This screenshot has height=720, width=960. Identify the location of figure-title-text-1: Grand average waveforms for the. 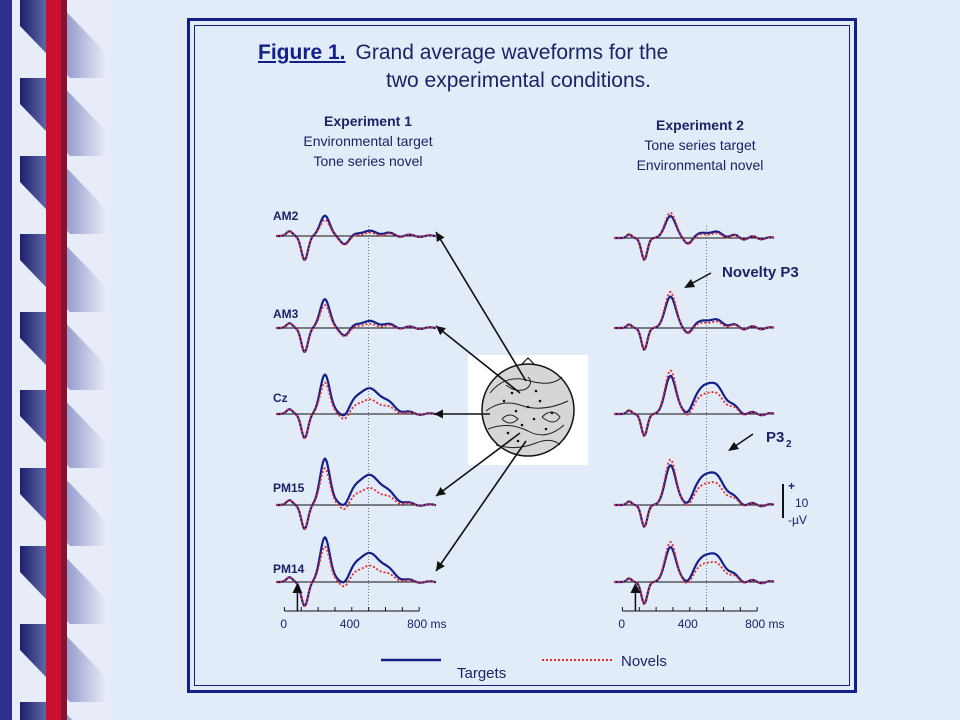
(512, 52).